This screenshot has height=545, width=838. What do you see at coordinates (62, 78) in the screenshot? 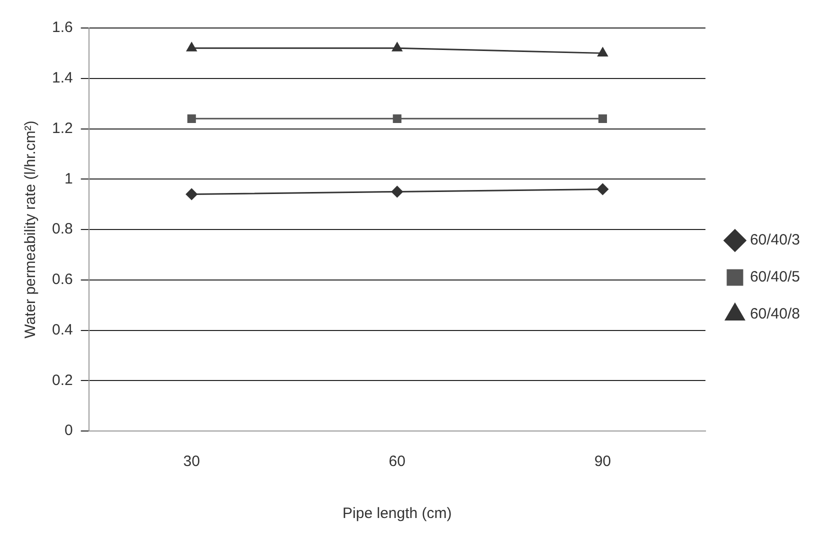
I see `y-tick-label: 1.4` at bounding box center [62, 78].